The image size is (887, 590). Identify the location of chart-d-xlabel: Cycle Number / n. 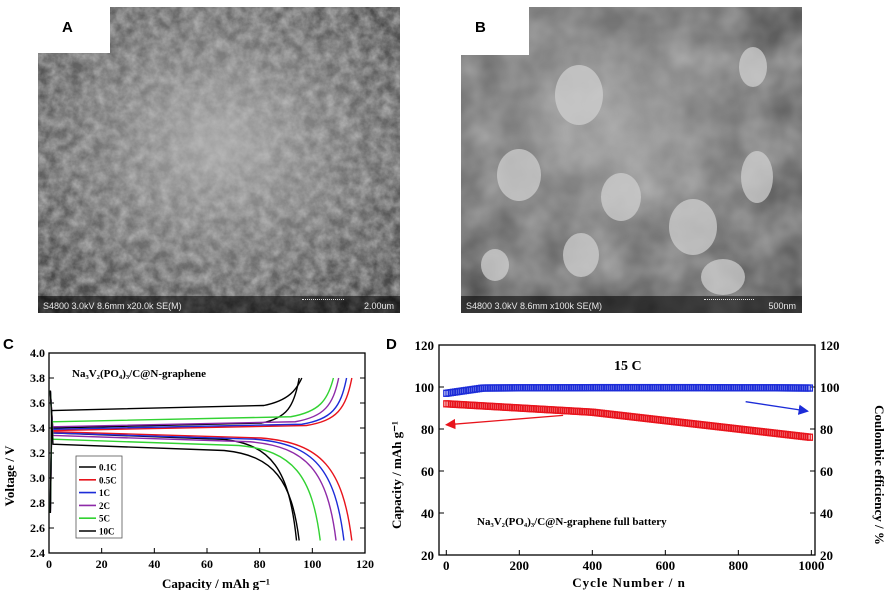
(629, 582).